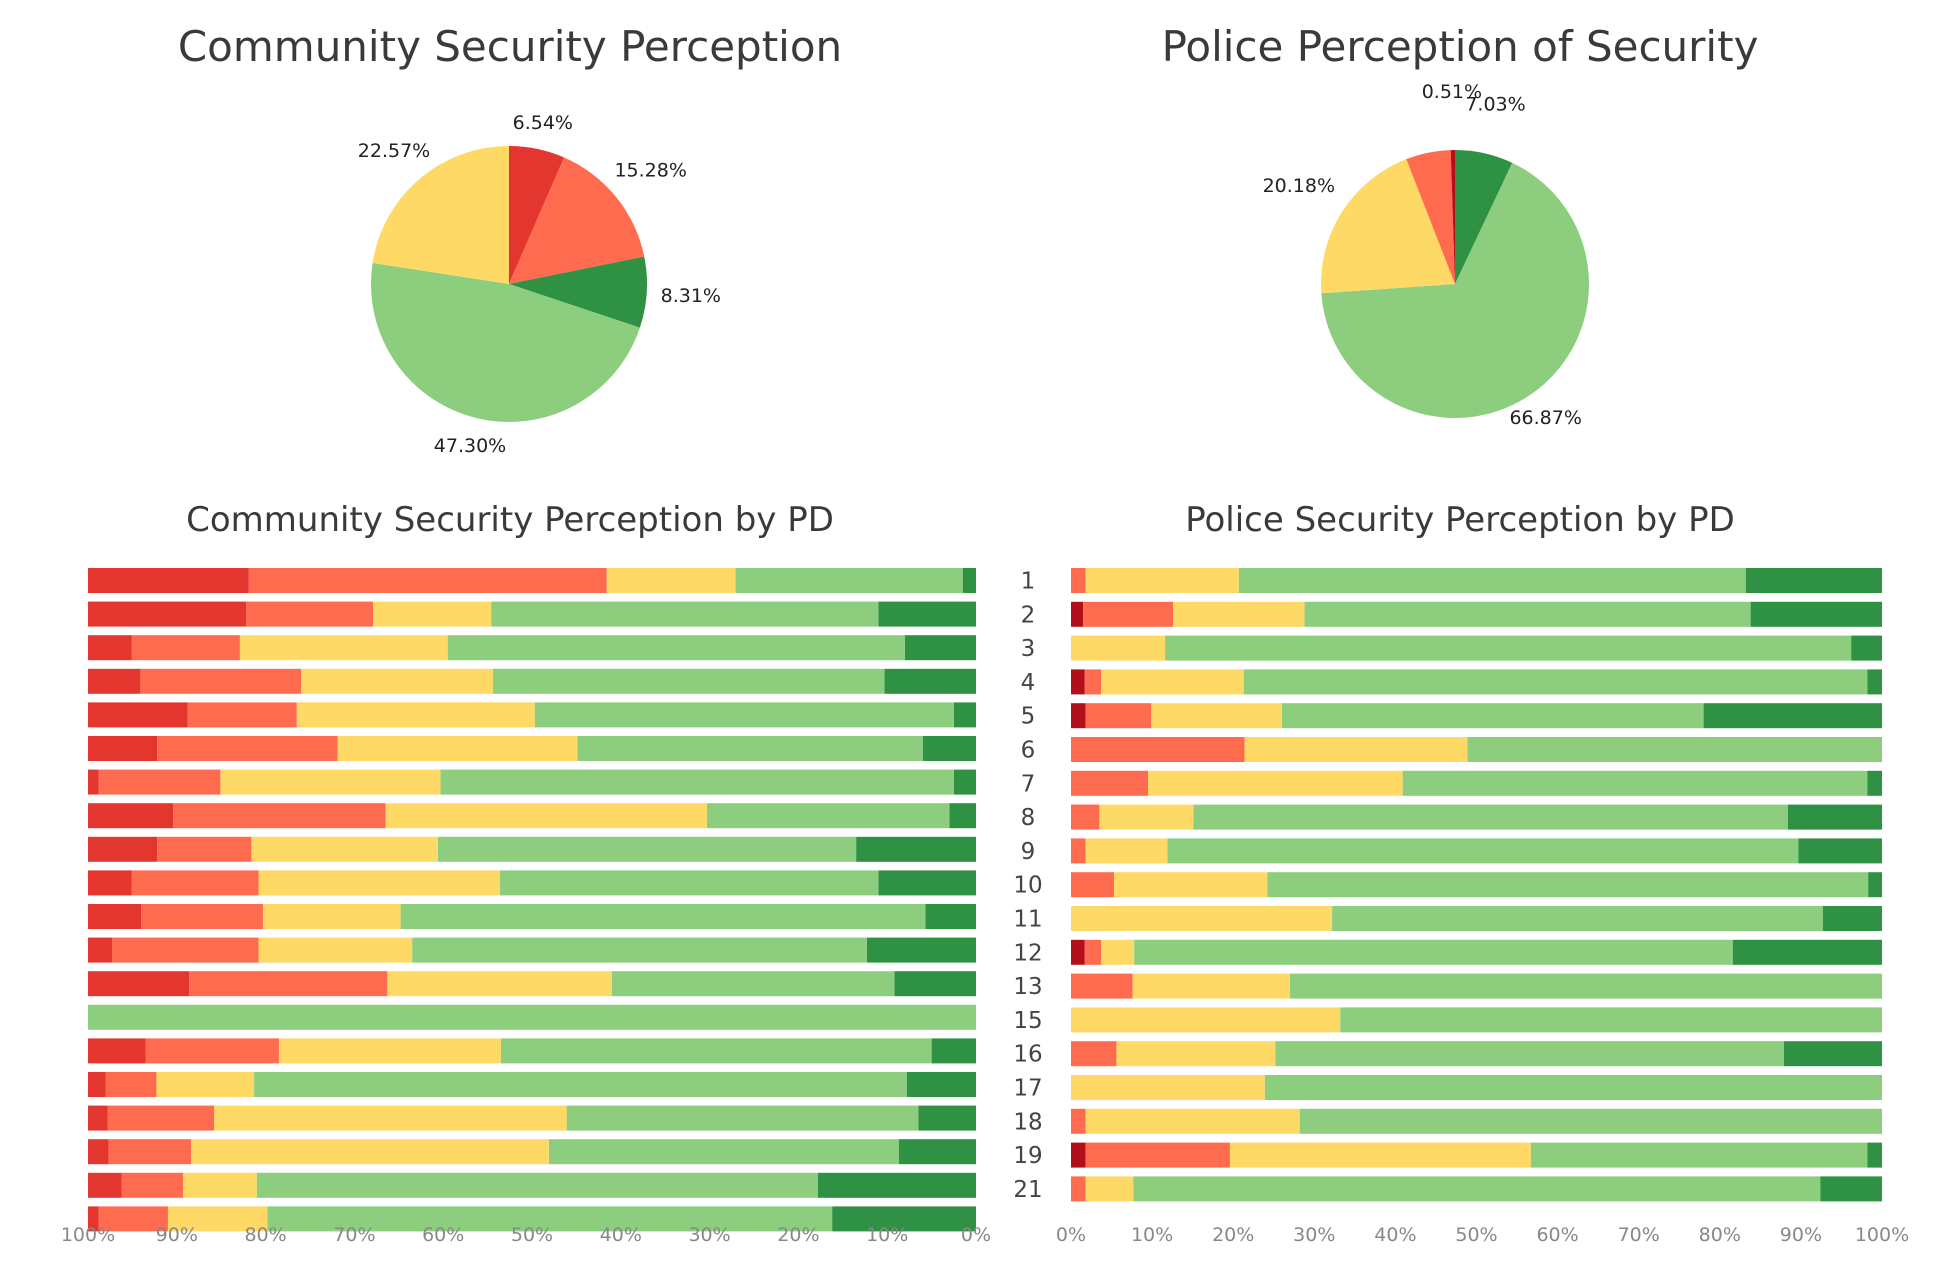 The width and height of the screenshot is (1960, 1276). I want to click on bar-community-tick-label: 30%, so click(709, 1235).